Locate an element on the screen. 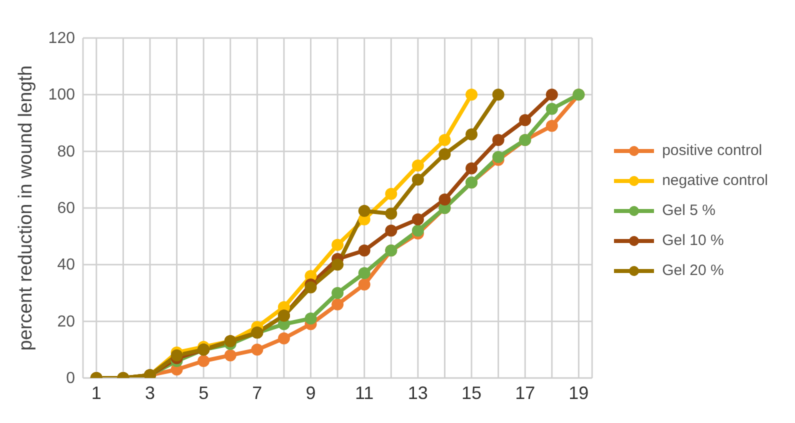 This screenshot has width=795, height=423. legend-label: positive control is located at coordinates (712, 150).